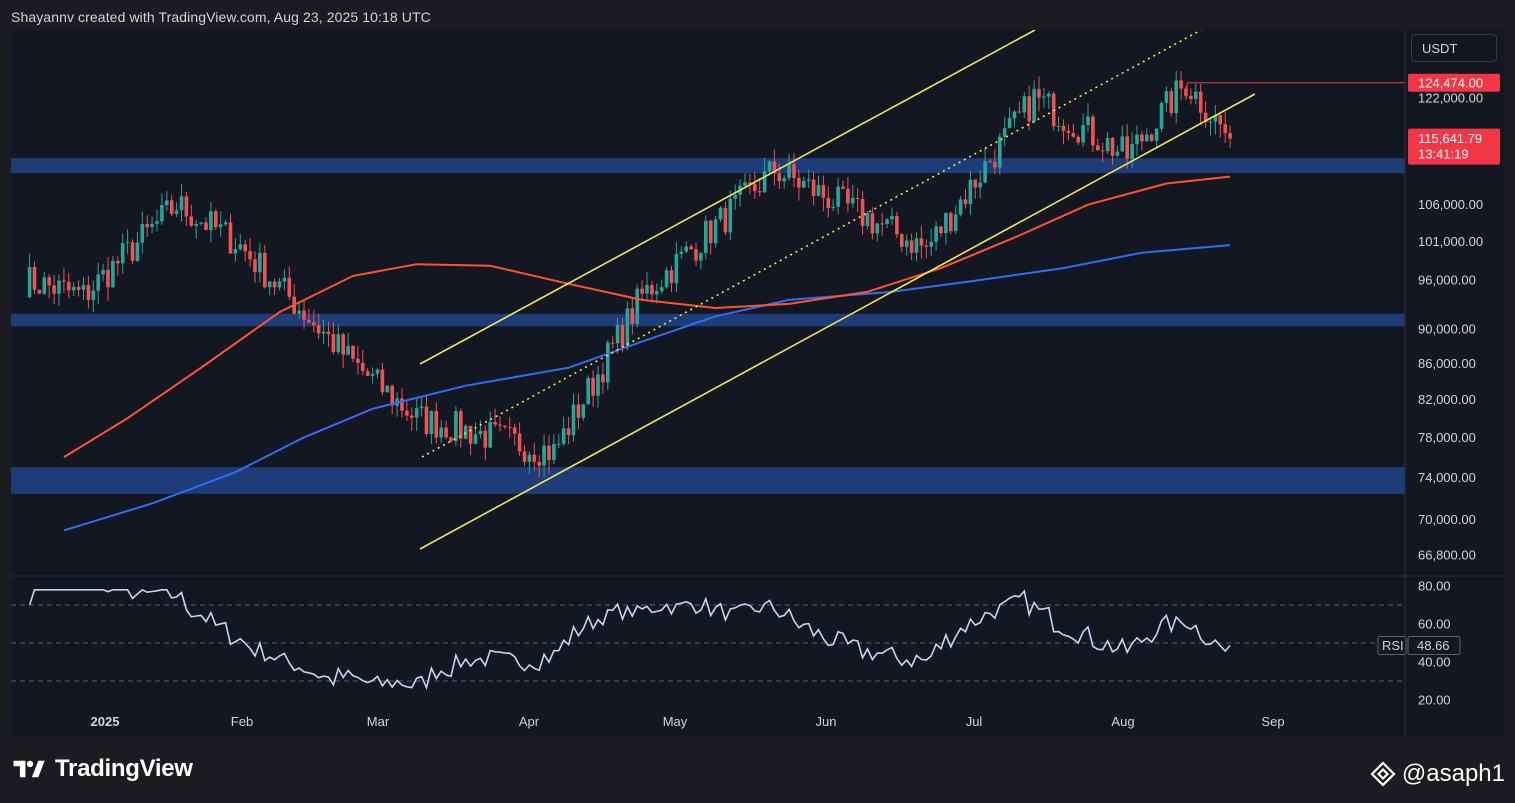 This screenshot has height=803, width=1515. I want to click on high-price-tag: 124,474.00, so click(1454, 82).